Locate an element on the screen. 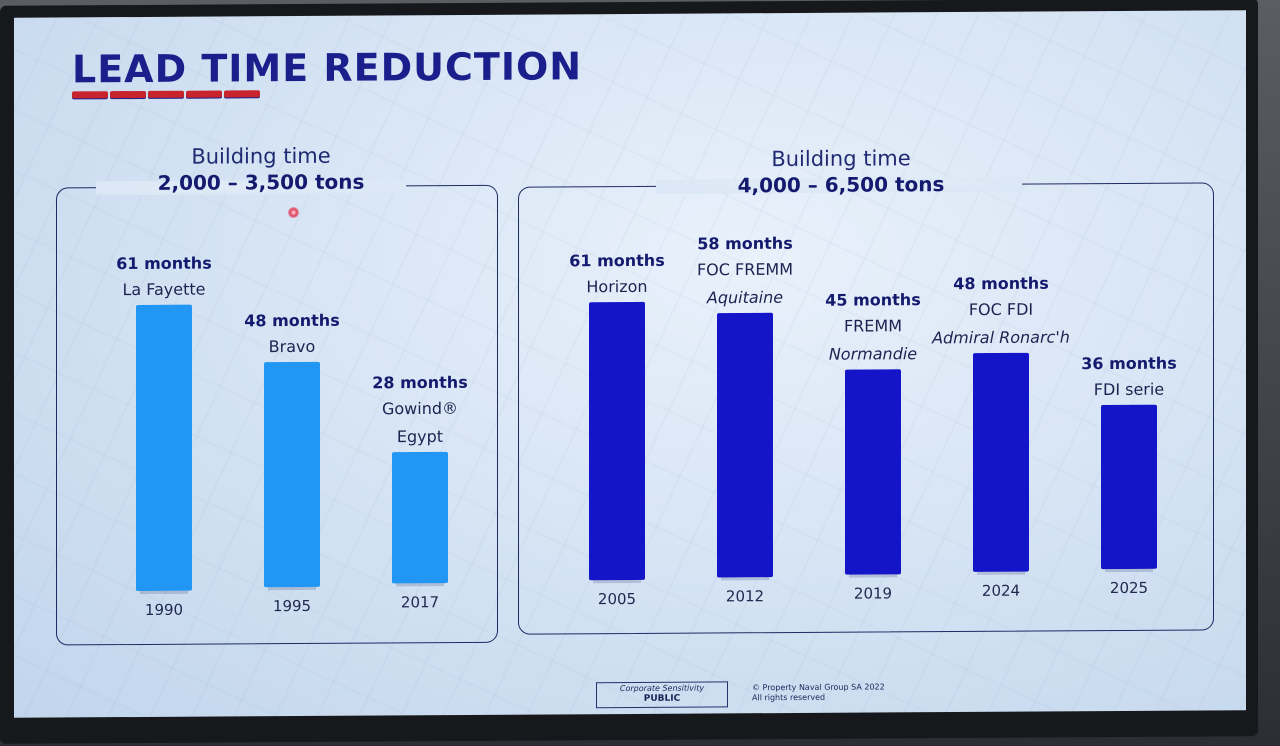  bar-name-line1: FOC FREMM is located at coordinates (745, 270).